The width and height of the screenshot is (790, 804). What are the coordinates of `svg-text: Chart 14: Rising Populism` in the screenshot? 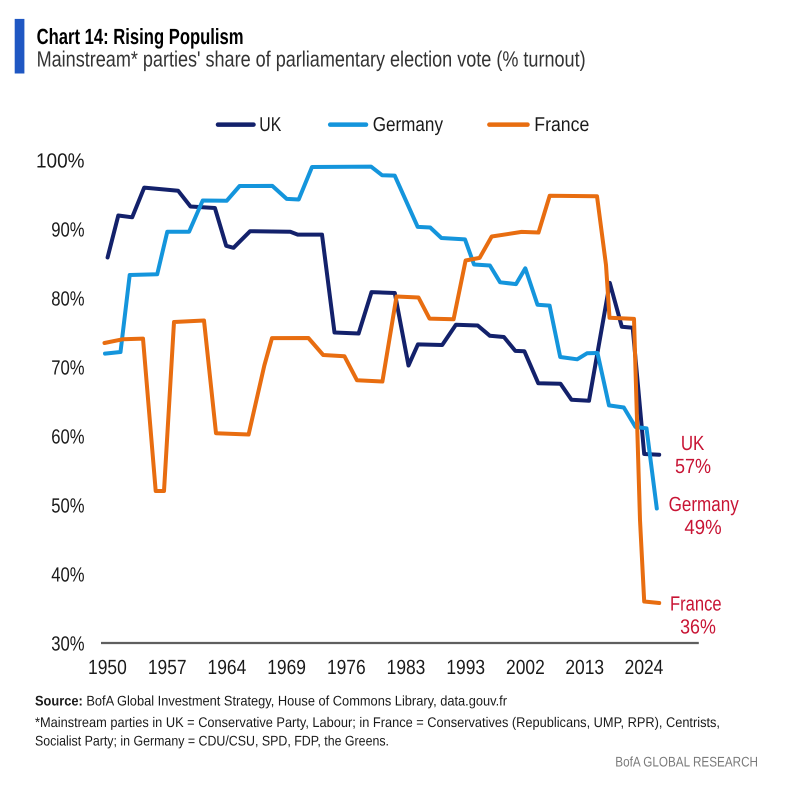 It's located at (140, 36).